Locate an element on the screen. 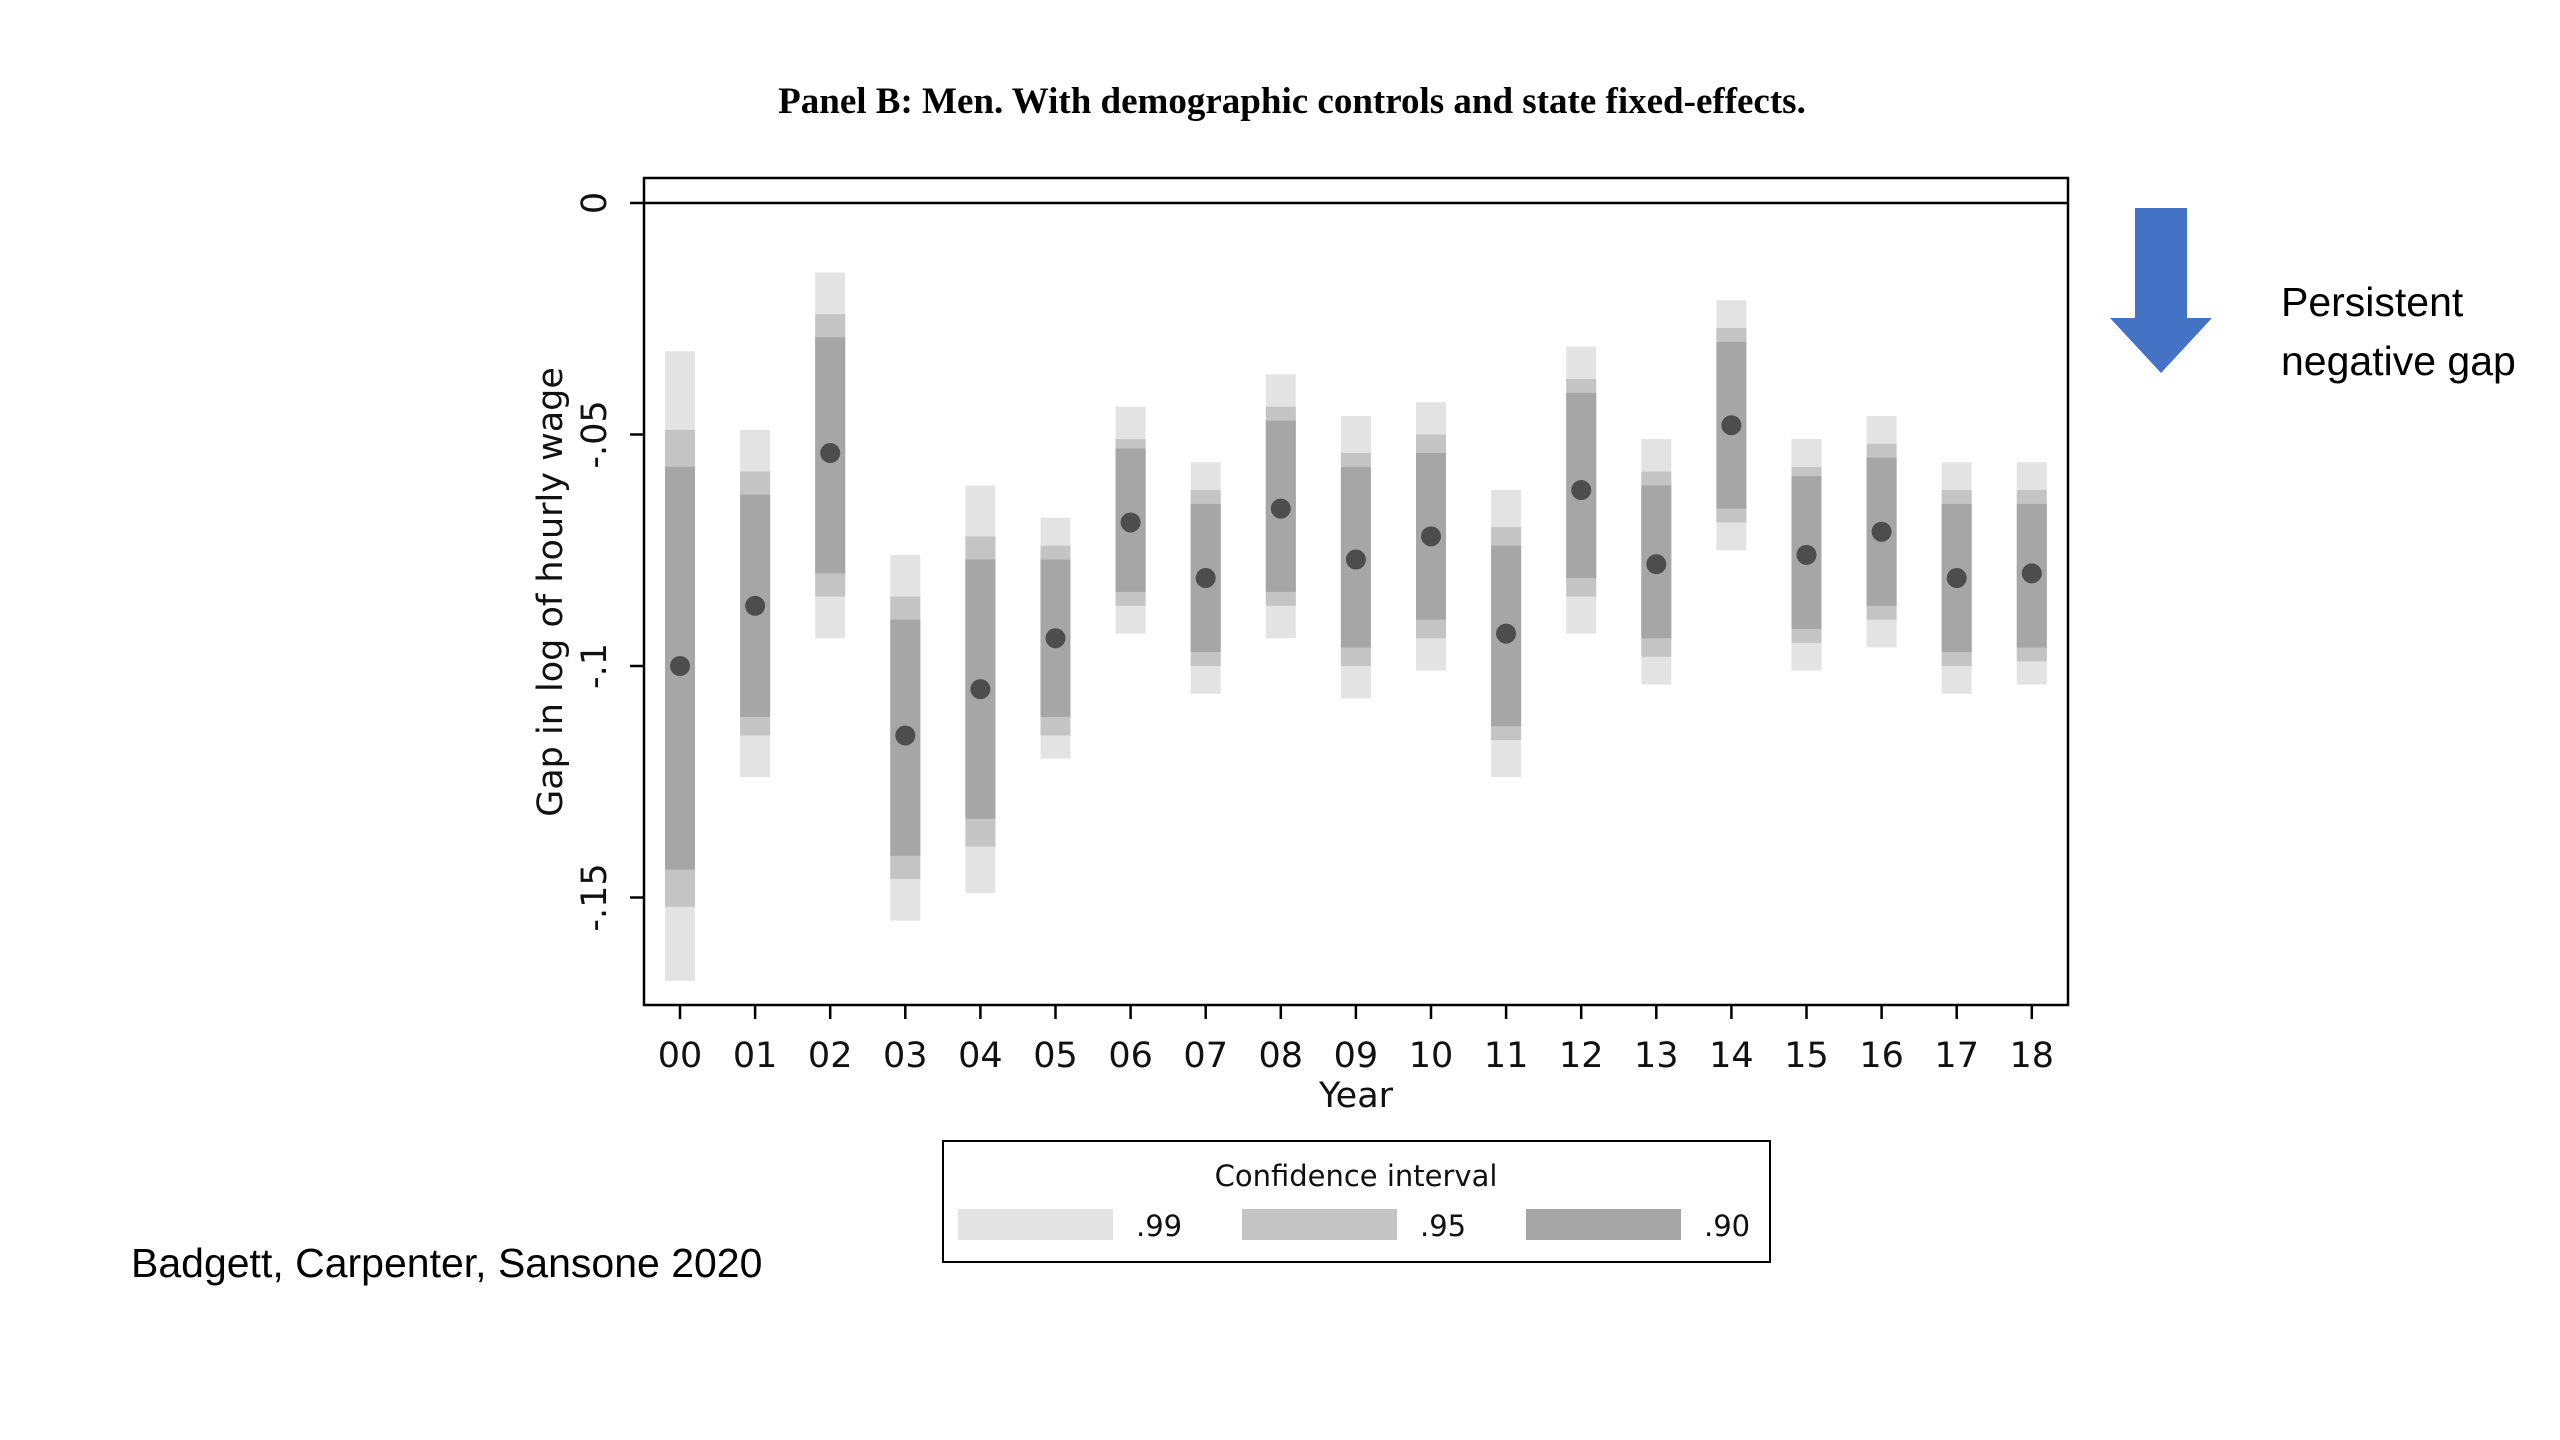 This screenshot has height=1440, width=2560. x-tick-label: 04 is located at coordinates (980, 1056).